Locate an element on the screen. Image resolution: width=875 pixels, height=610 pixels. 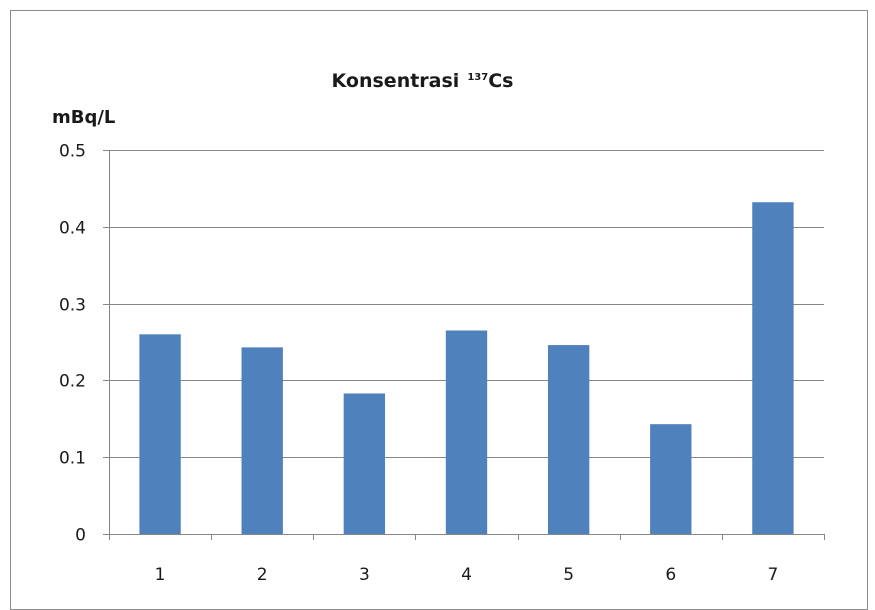
chart-title-suffix: Cs is located at coordinates (501, 81).